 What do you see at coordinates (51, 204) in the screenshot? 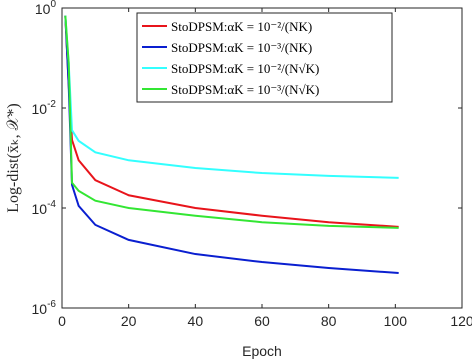
I see `y-tick-exponent: -4` at bounding box center [51, 204].